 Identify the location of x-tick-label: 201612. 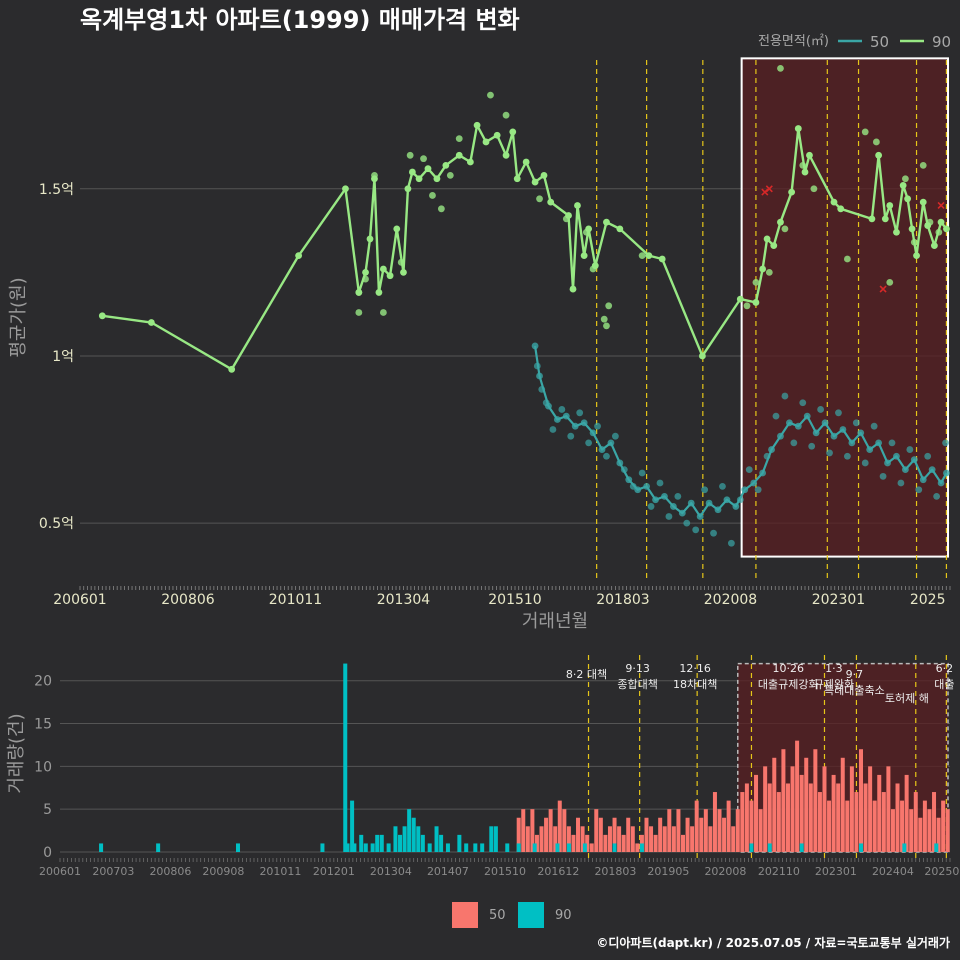
(558, 871).